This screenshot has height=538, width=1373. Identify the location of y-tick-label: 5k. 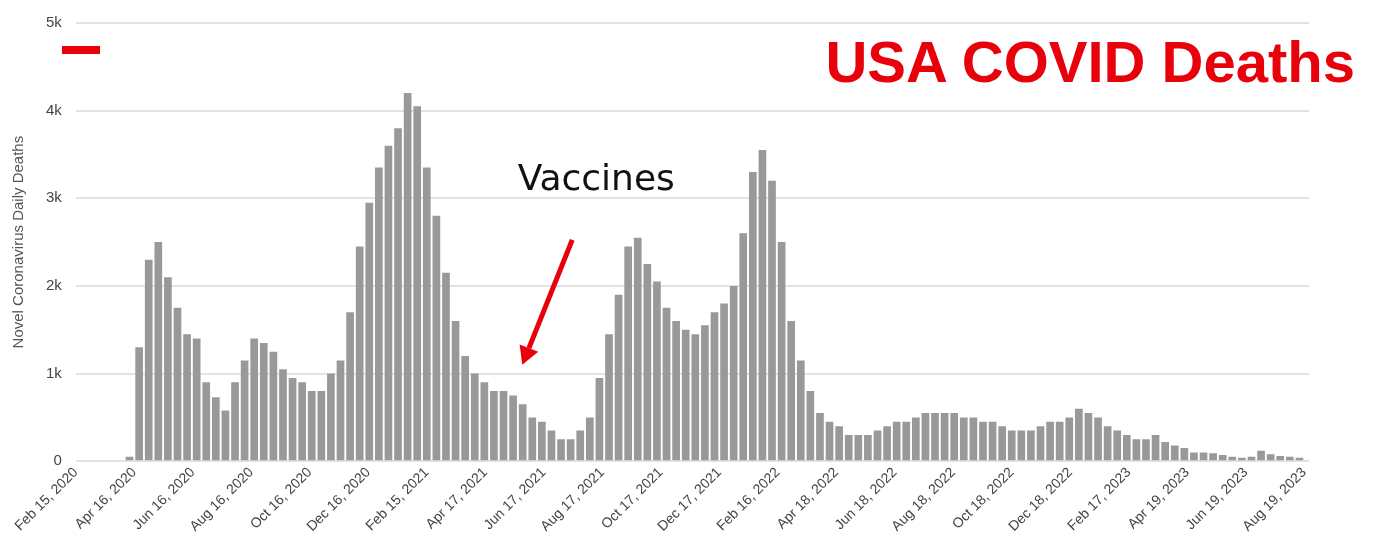
(54, 22).